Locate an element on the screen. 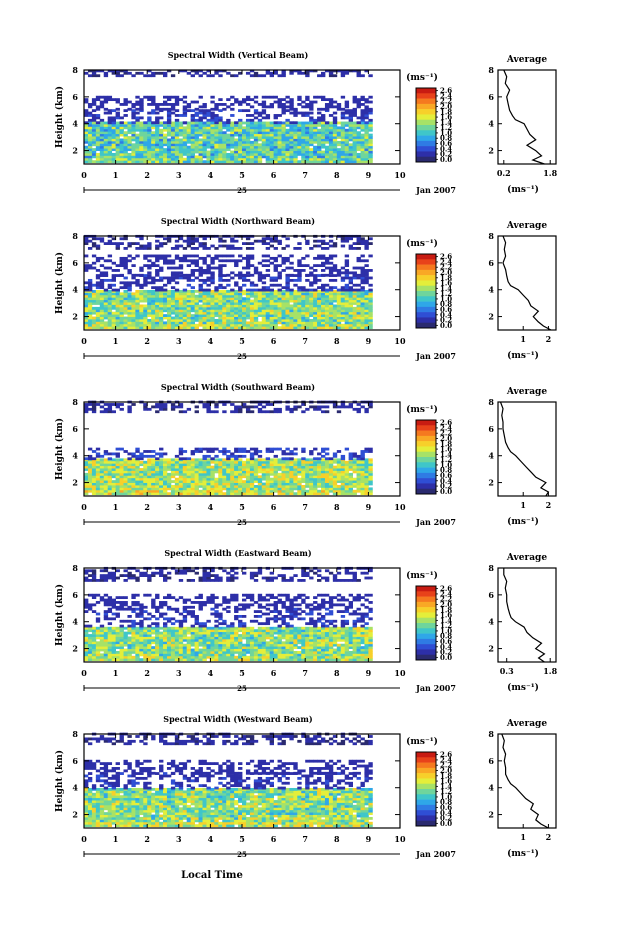 Image resolution: width=618 pixels, height=929 pixels. date-month-label: Jan 2007 is located at coordinates (435, 190).